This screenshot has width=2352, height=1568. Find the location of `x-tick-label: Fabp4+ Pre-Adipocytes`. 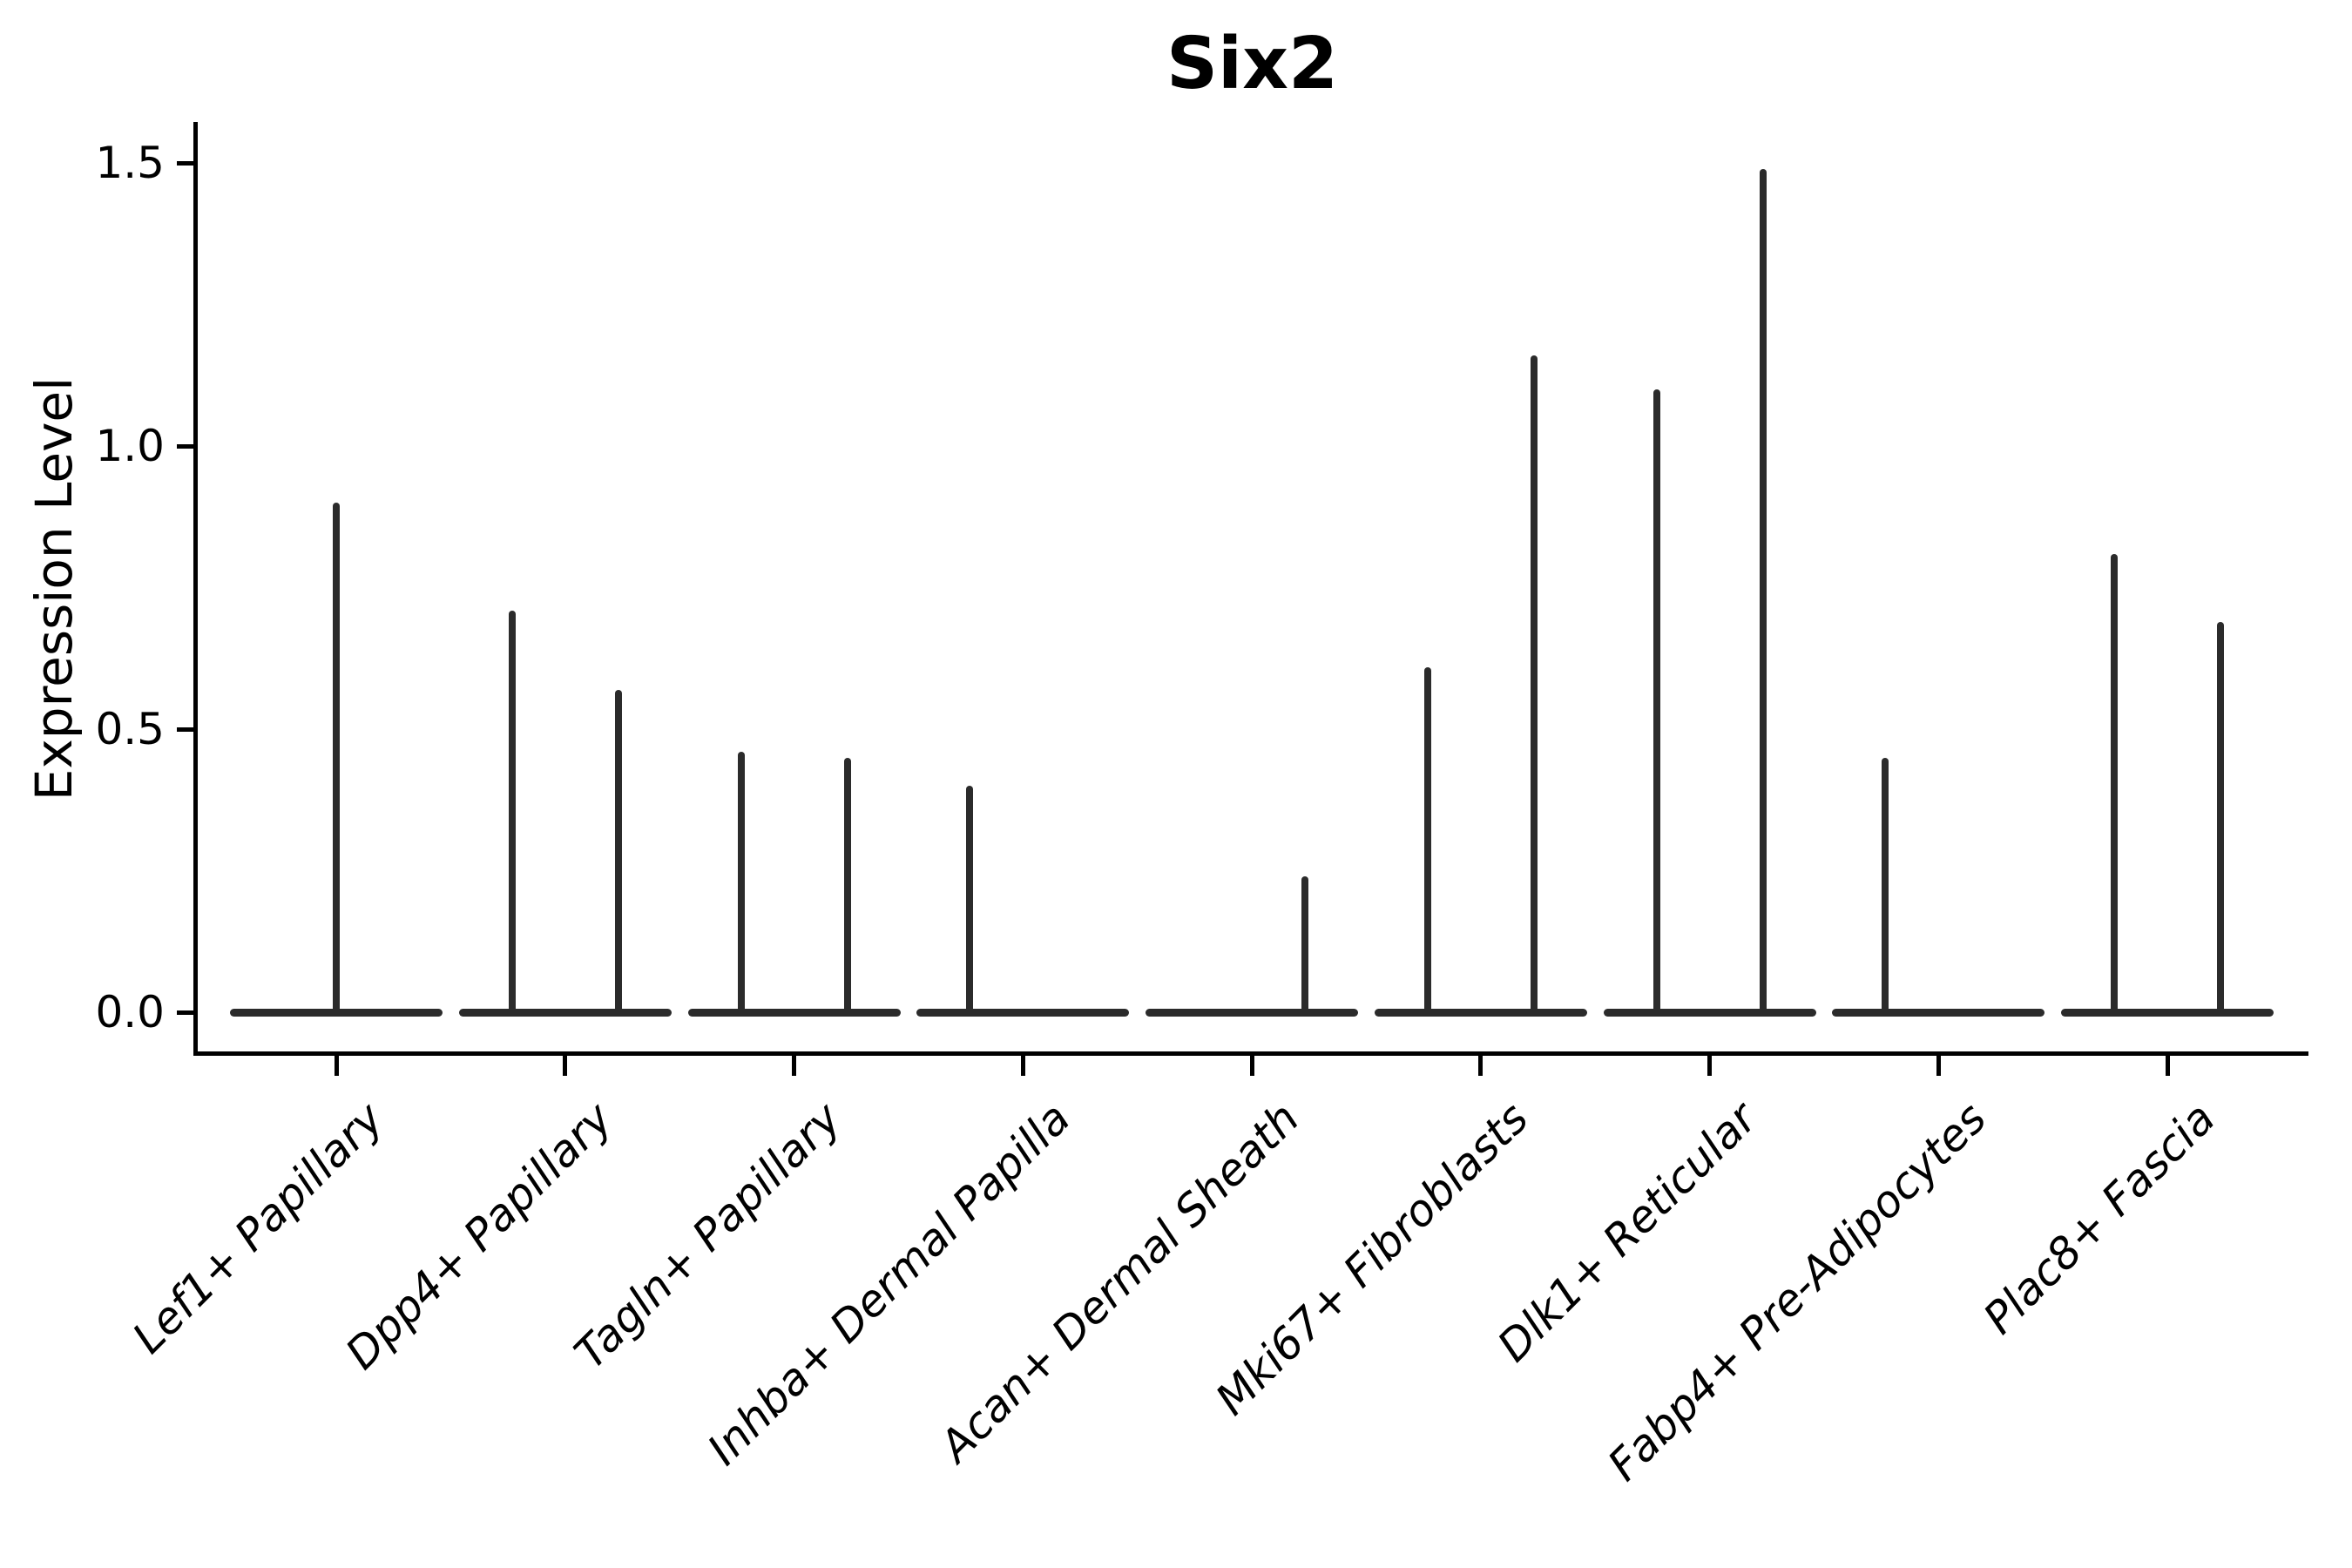

x-tick-label: Fabp4+ Pre-Adipocytes is located at coordinates (1797, 1291).